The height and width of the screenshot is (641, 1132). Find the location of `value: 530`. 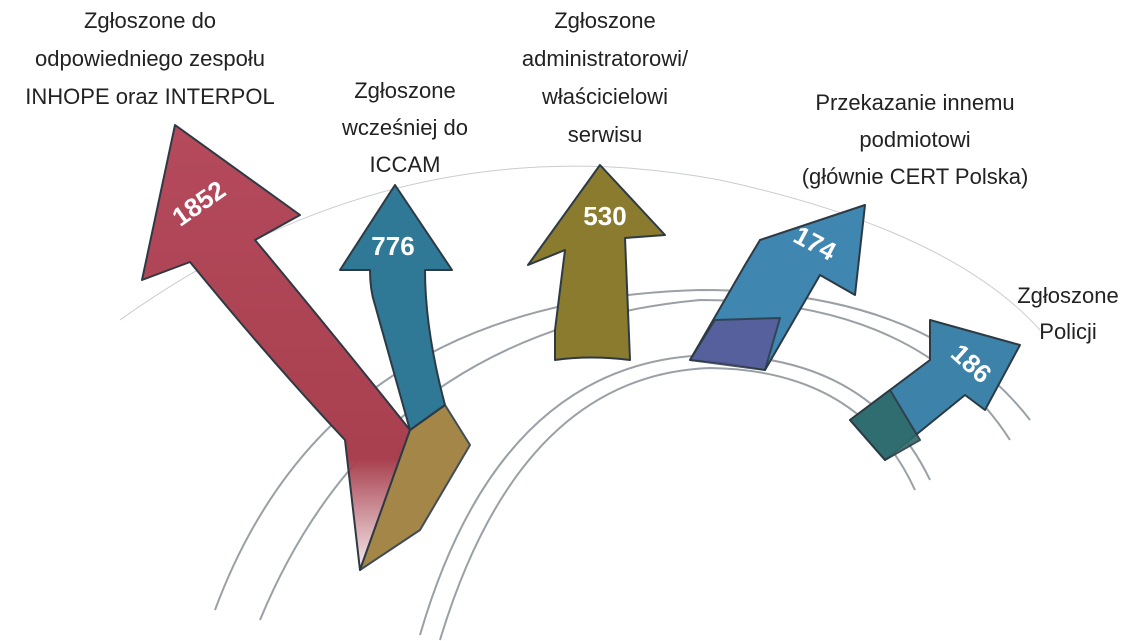

value: 530 is located at coordinates (604, 216).